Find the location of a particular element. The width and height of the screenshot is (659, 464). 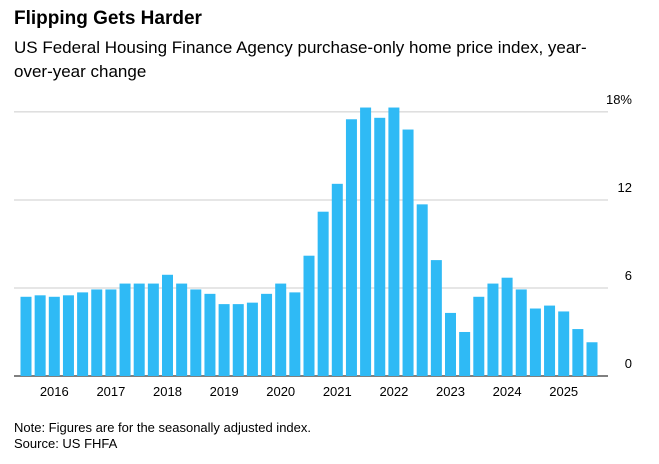

x-tick-label: 2021 is located at coordinates (337, 391).